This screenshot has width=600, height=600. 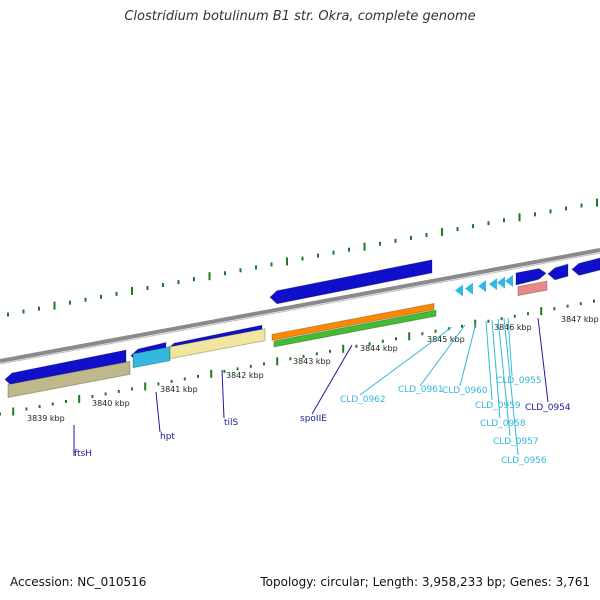 What do you see at coordinates (446, 339) in the screenshot?
I see `scale-label: 3845 kbp` at bounding box center [446, 339].